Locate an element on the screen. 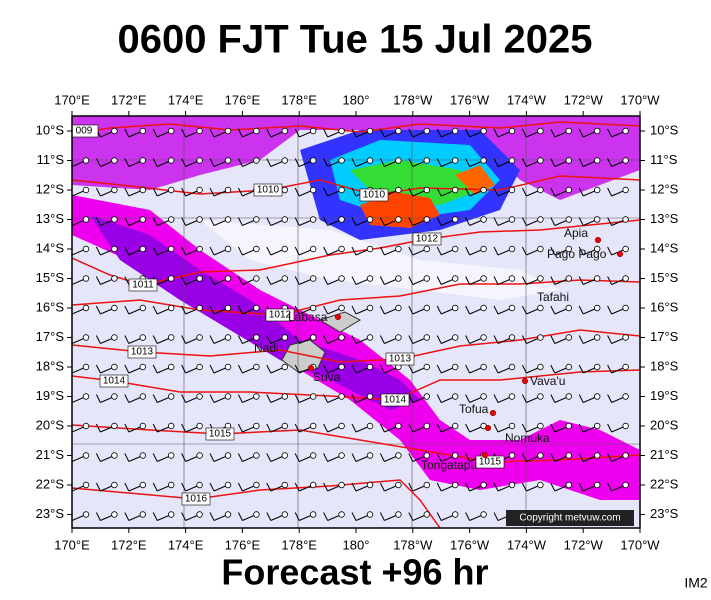  isobar-label: 1013 is located at coordinates (142, 352).